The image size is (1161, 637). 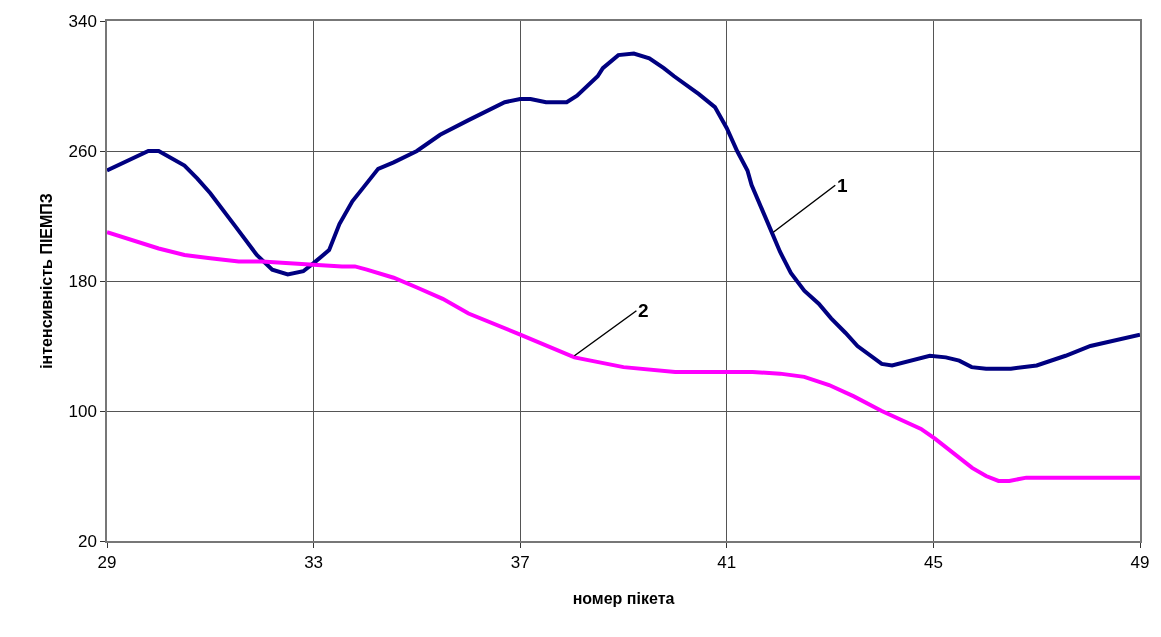 I want to click on y-axis-title: інтенсивність ПІЕМПЗ, so click(x=46, y=281).